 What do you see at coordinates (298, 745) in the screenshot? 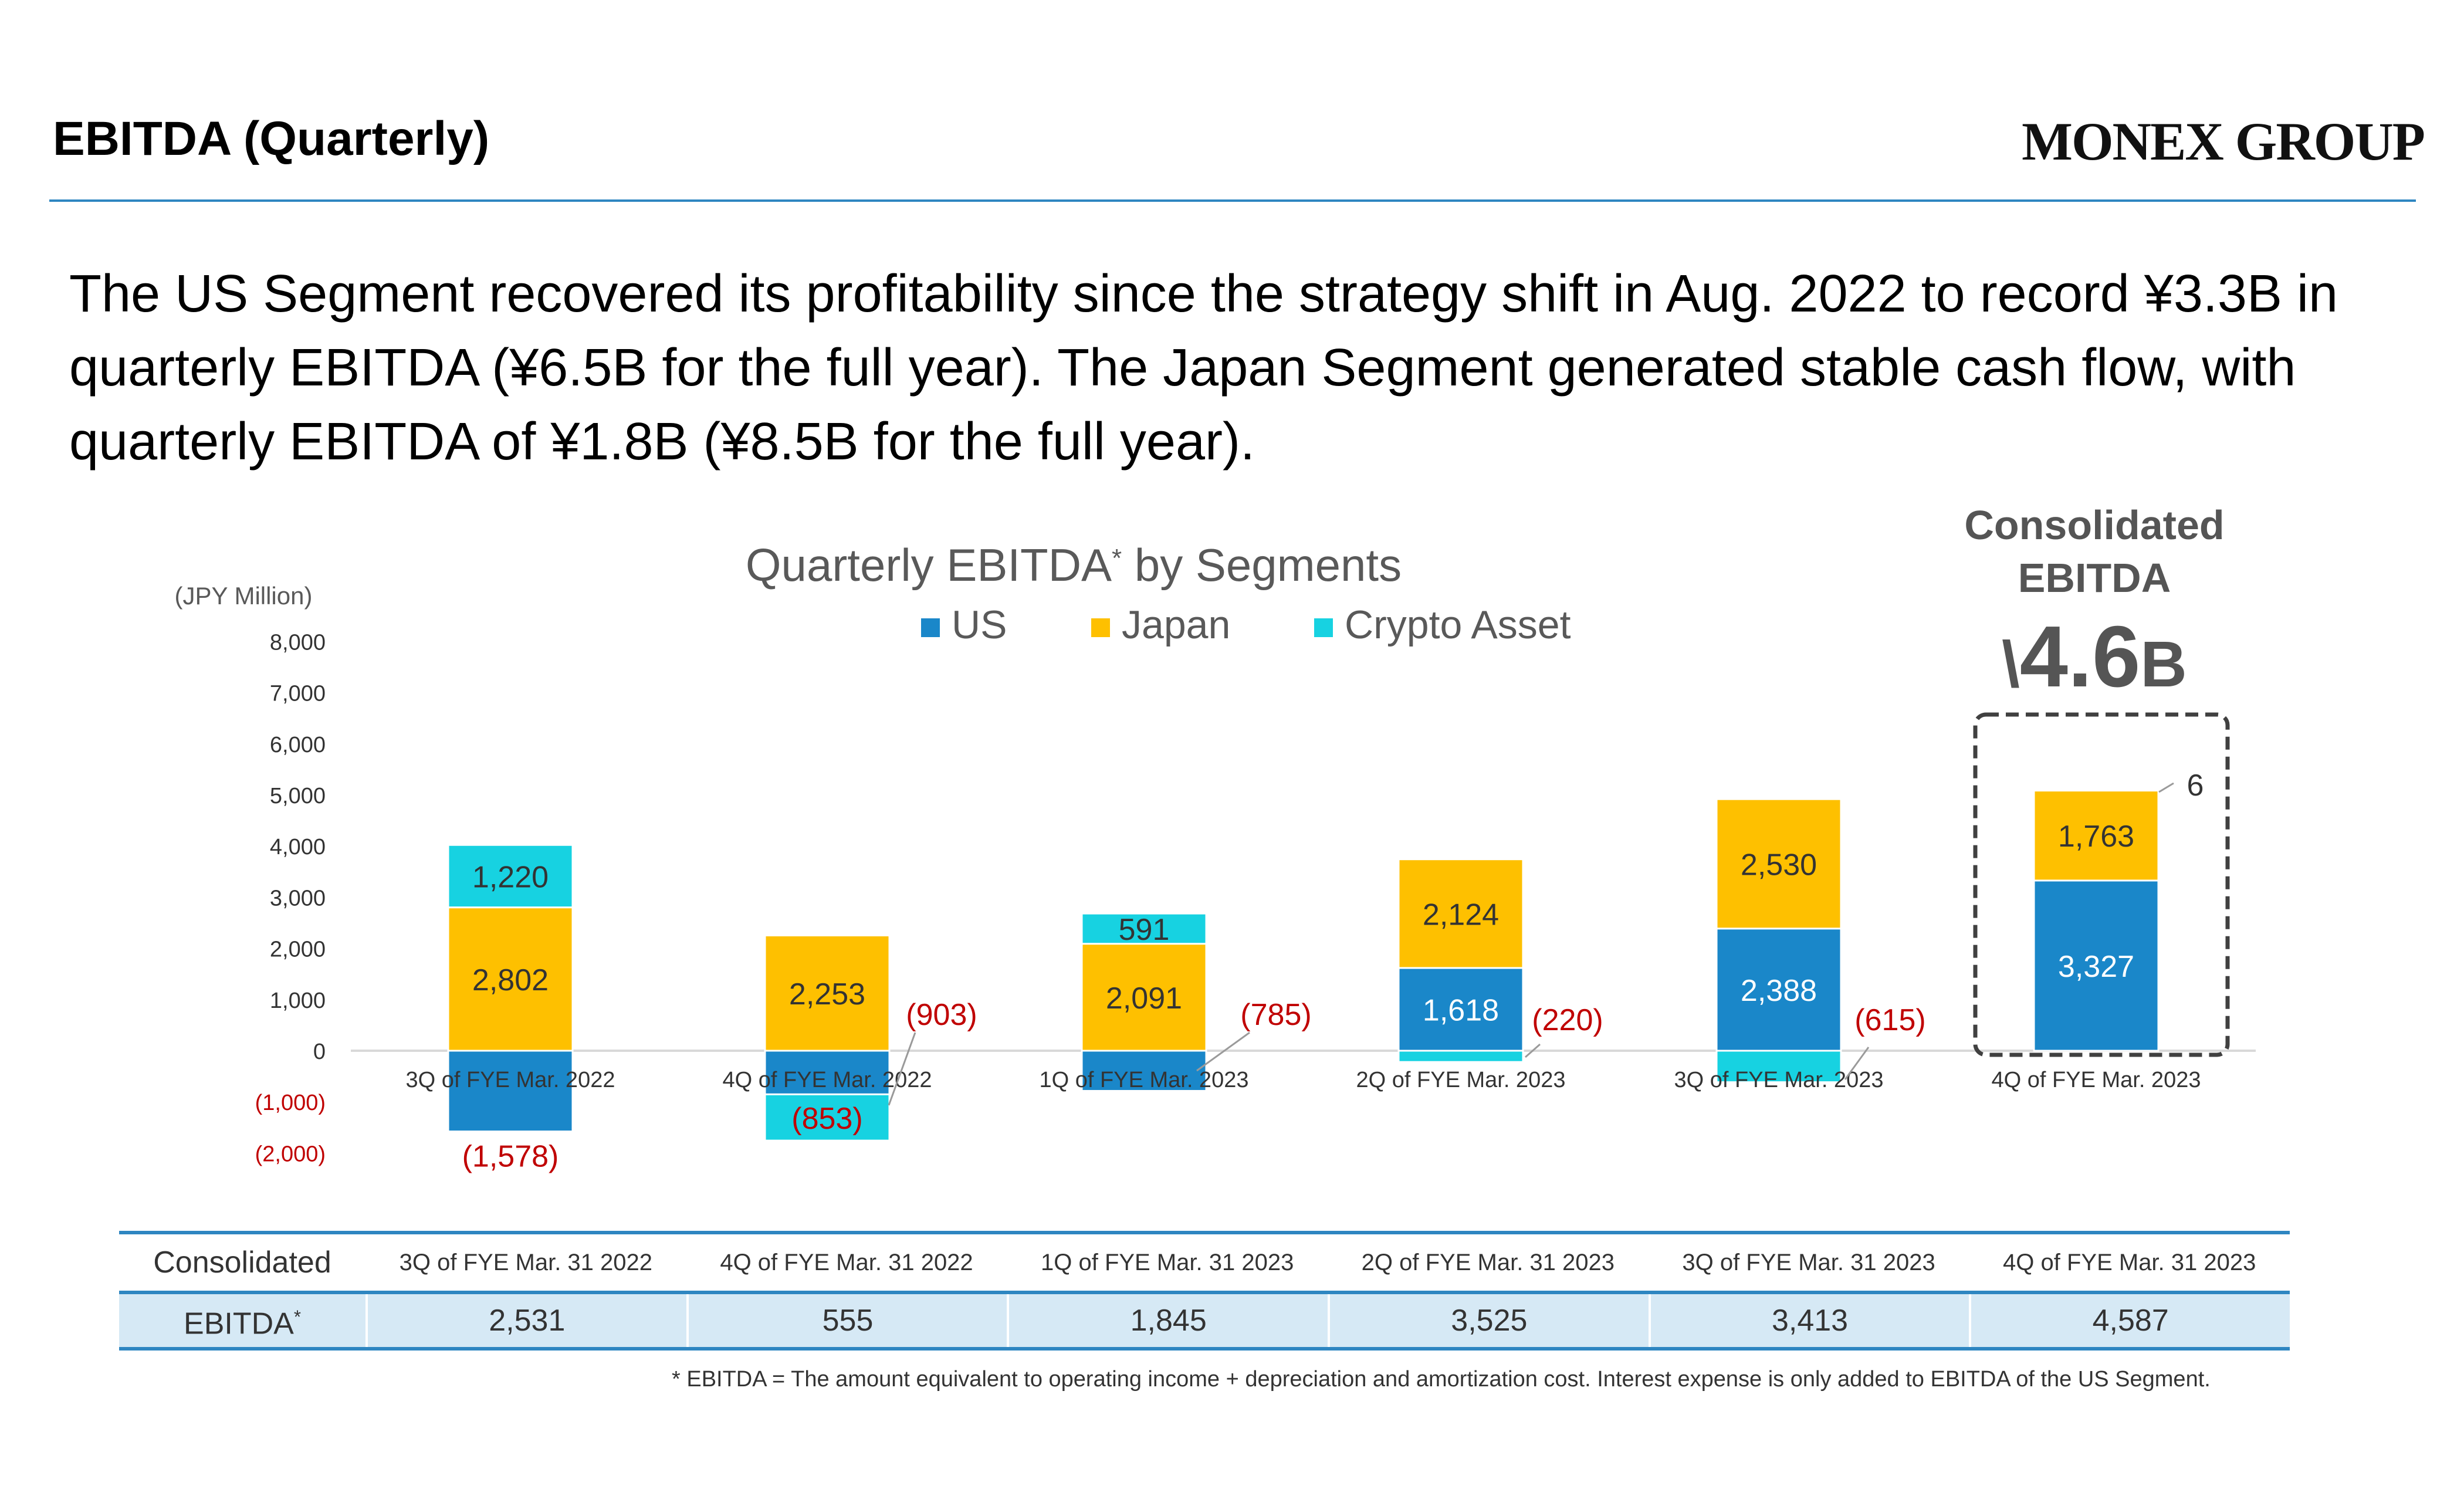
I see `y-tick-label: 6,000` at bounding box center [298, 745].